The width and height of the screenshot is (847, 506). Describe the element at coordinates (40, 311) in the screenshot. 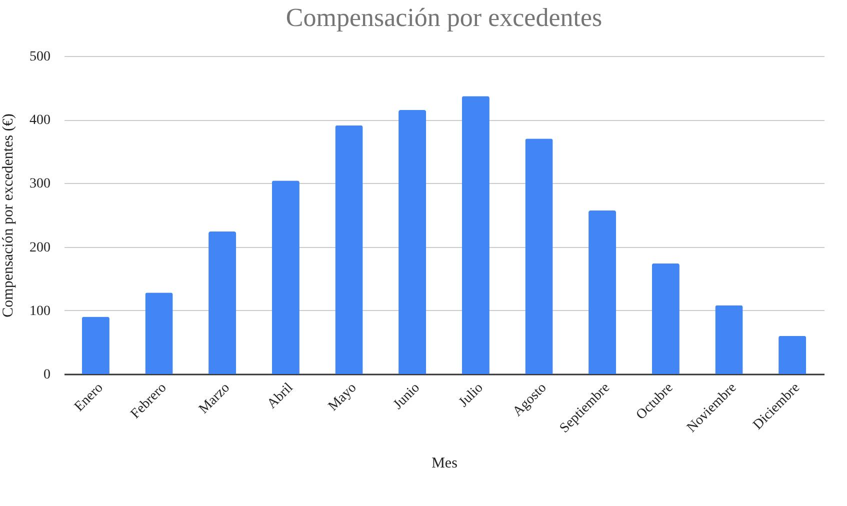

I see `y-tick-label: 100` at that location.